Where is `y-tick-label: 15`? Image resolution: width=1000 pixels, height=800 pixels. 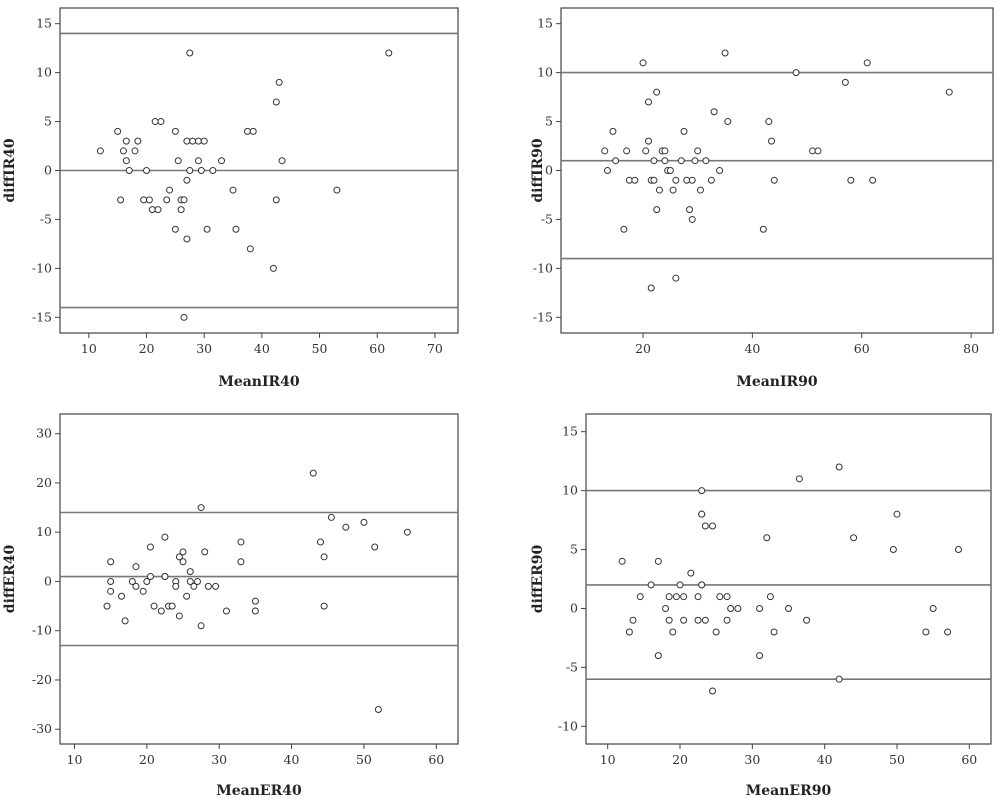
y-tick-label: 15 is located at coordinates (570, 431).